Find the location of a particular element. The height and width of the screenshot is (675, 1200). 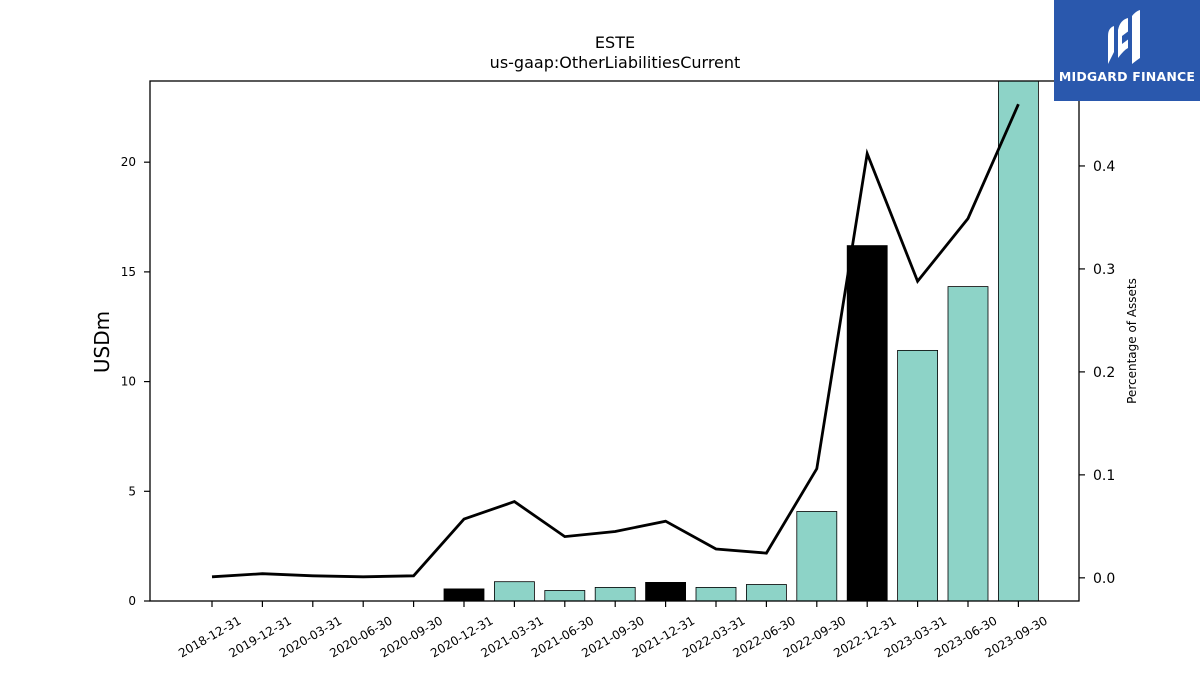

y-tick-label: 10 is located at coordinates (128, 382).